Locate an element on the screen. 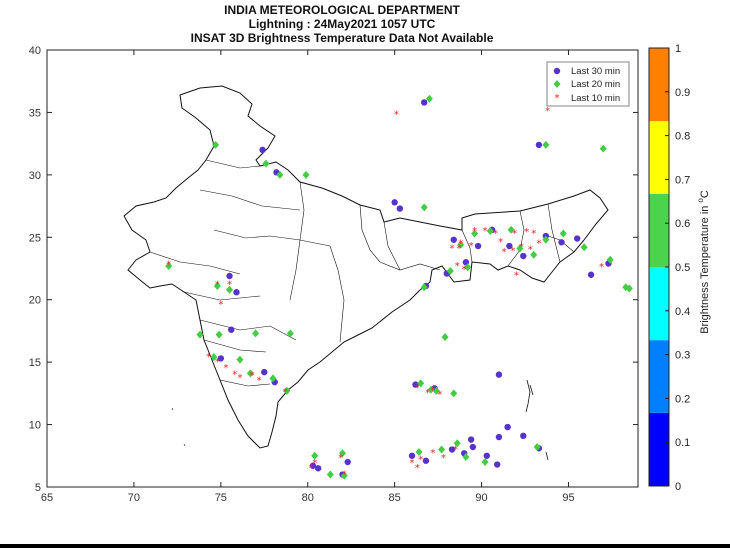 The width and height of the screenshot is (730, 548). colorbar-tick-label: 0.5 is located at coordinates (682, 268).